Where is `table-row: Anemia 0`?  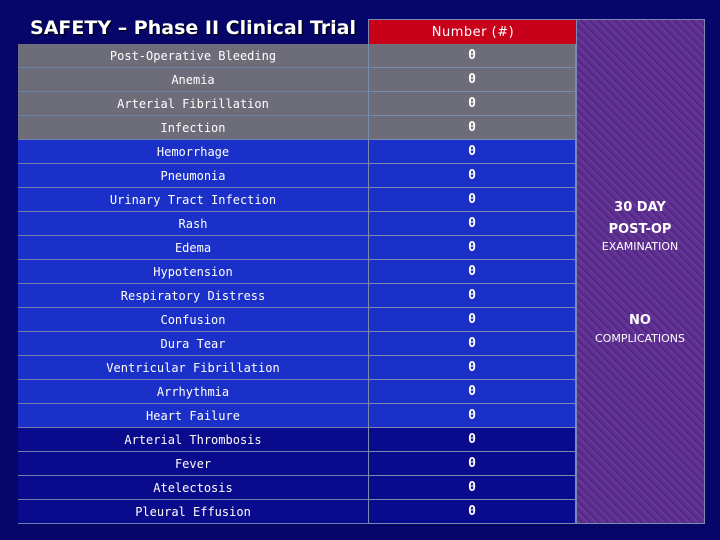 table-row: Anemia 0 is located at coordinates (297, 80).